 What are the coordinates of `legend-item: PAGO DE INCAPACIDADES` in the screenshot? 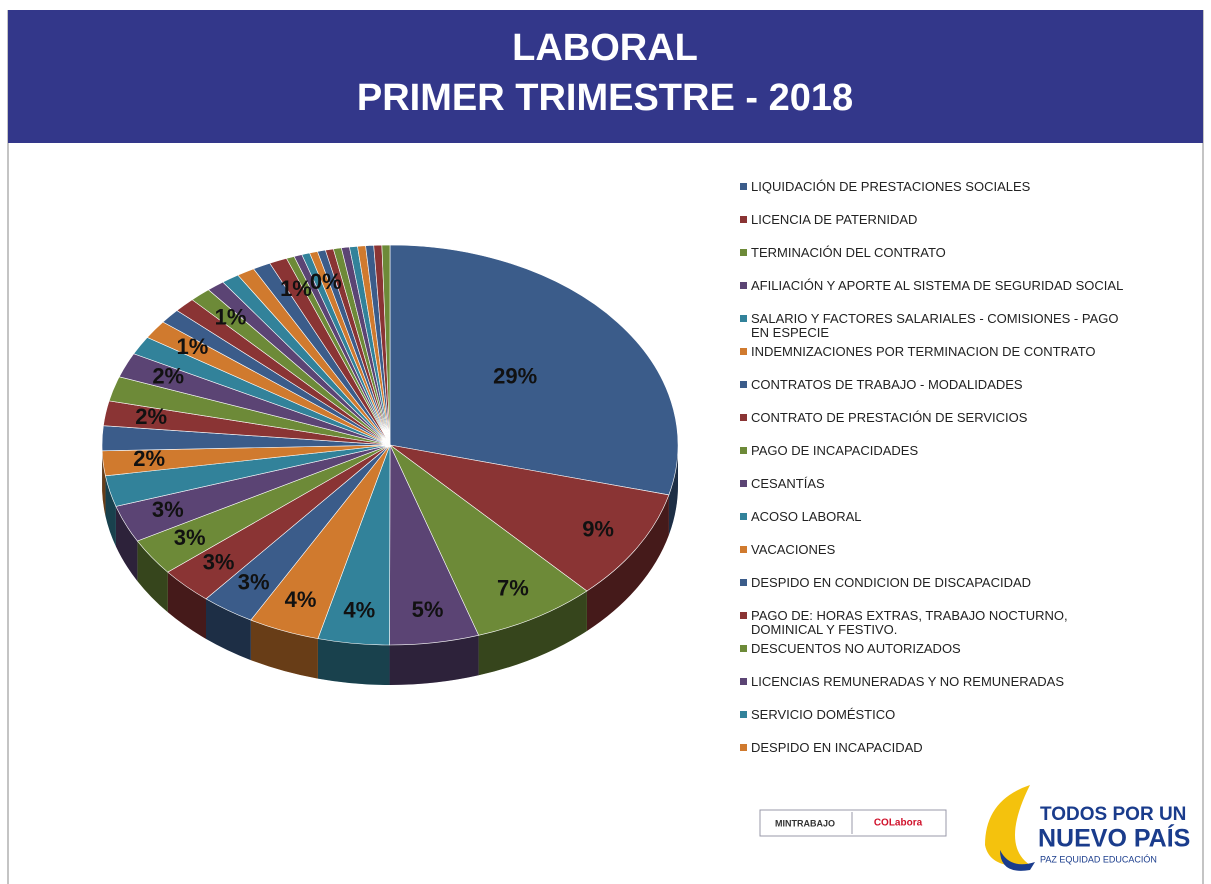 It's located at (937, 451).